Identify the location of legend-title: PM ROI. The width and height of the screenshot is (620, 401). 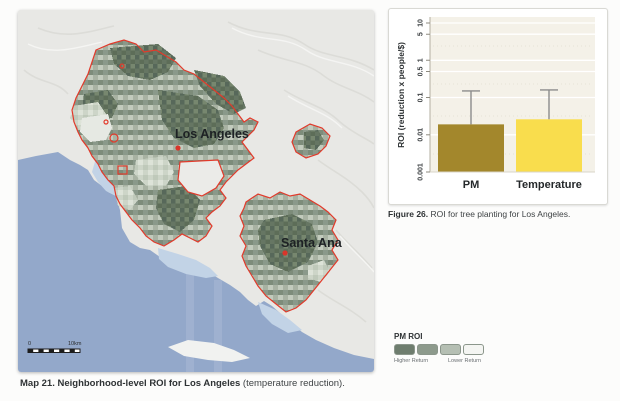
(408, 336).